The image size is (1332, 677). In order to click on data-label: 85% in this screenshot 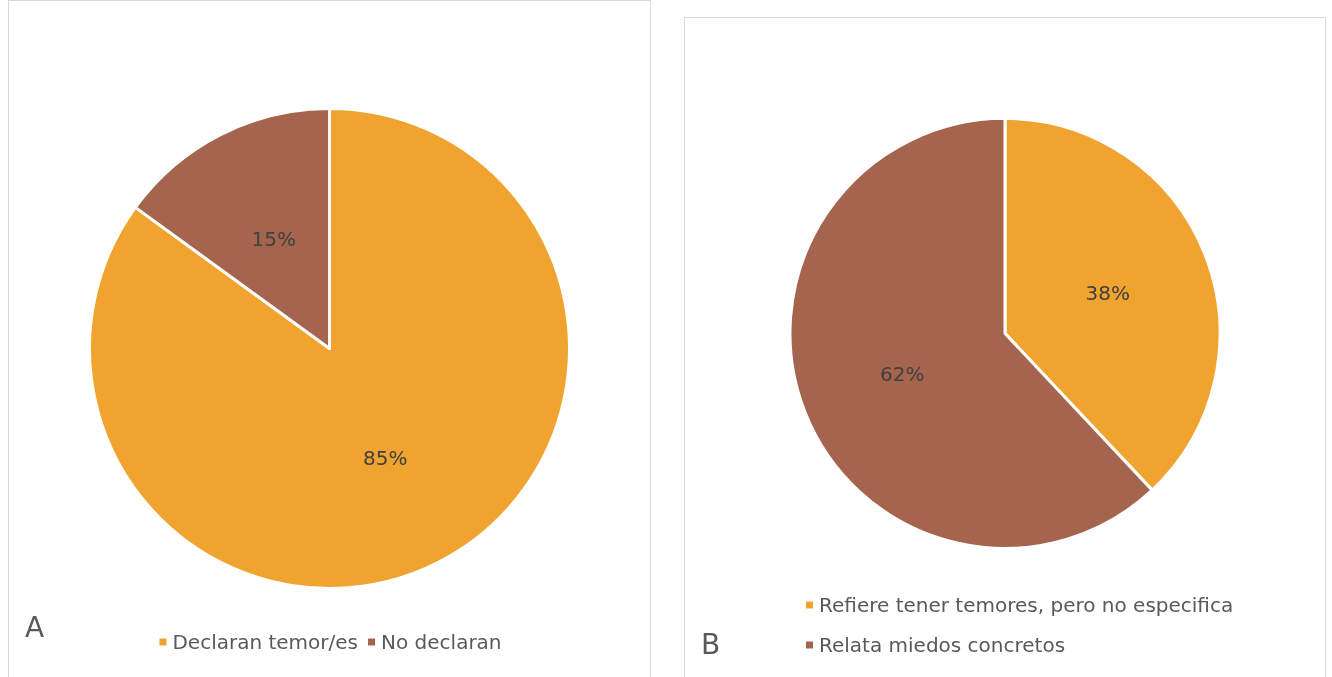, I will do `click(385, 458)`.